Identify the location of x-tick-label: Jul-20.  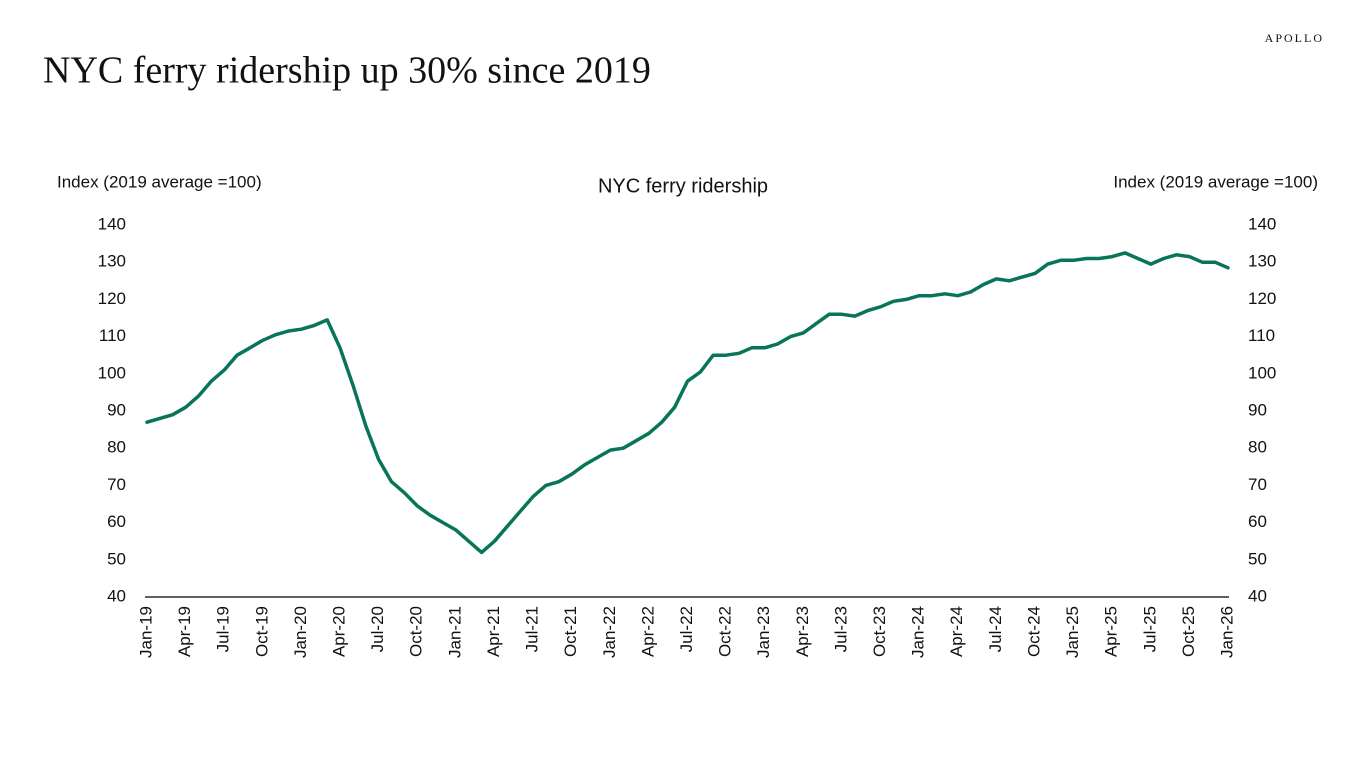
(377, 629).